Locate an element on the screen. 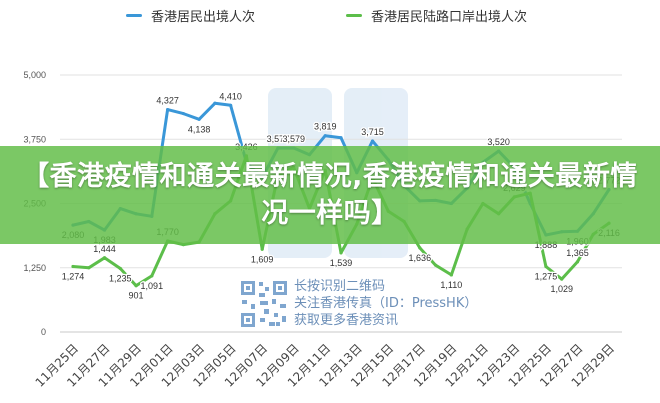  data-label: 1,636 is located at coordinates (420, 258).